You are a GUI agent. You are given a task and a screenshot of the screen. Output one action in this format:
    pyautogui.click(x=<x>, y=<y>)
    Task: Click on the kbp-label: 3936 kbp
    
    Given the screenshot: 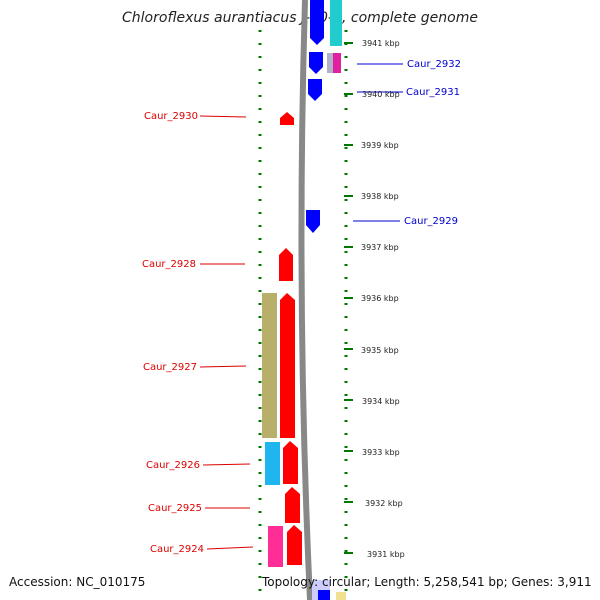 What is the action you would take?
    pyautogui.click(x=380, y=298)
    